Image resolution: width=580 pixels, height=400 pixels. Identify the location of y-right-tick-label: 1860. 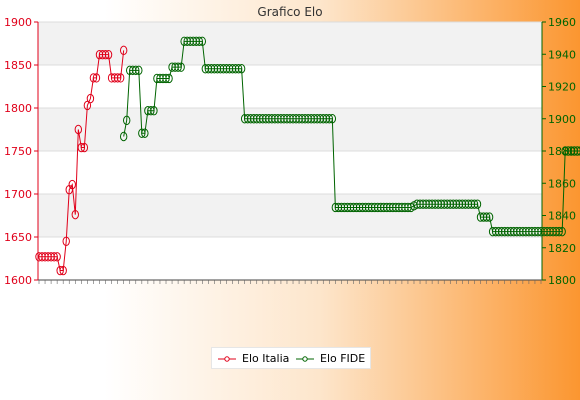
(562, 183).